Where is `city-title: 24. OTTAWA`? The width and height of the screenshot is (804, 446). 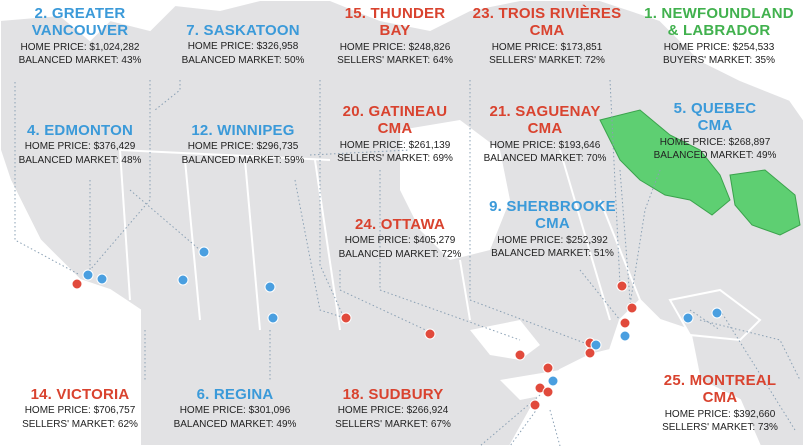
city-title: 24. OTTAWA is located at coordinates (400, 224).